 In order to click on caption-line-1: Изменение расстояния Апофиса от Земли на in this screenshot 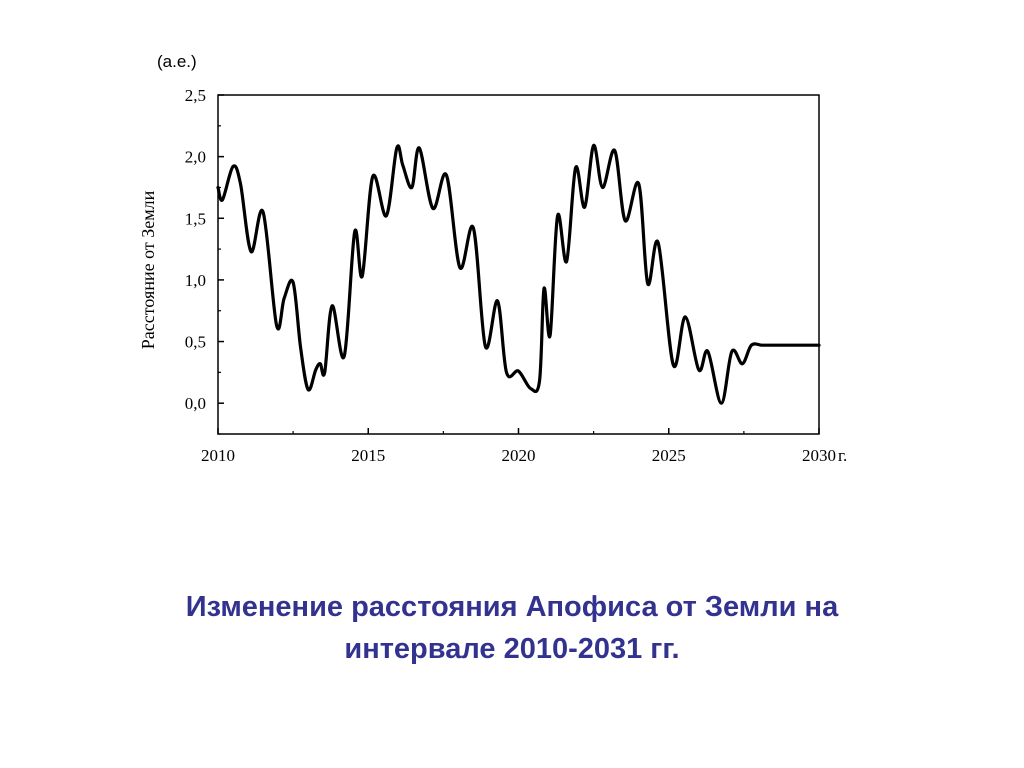, I will do `click(512, 607)`.